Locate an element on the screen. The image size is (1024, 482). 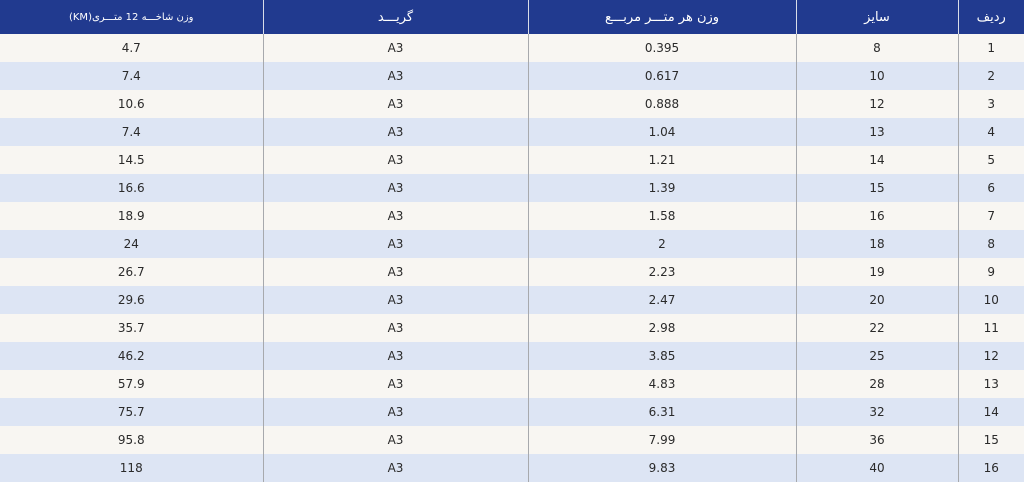
table-row: 5 14 1.21 A3 14.5 is located at coordinates (512, 160).